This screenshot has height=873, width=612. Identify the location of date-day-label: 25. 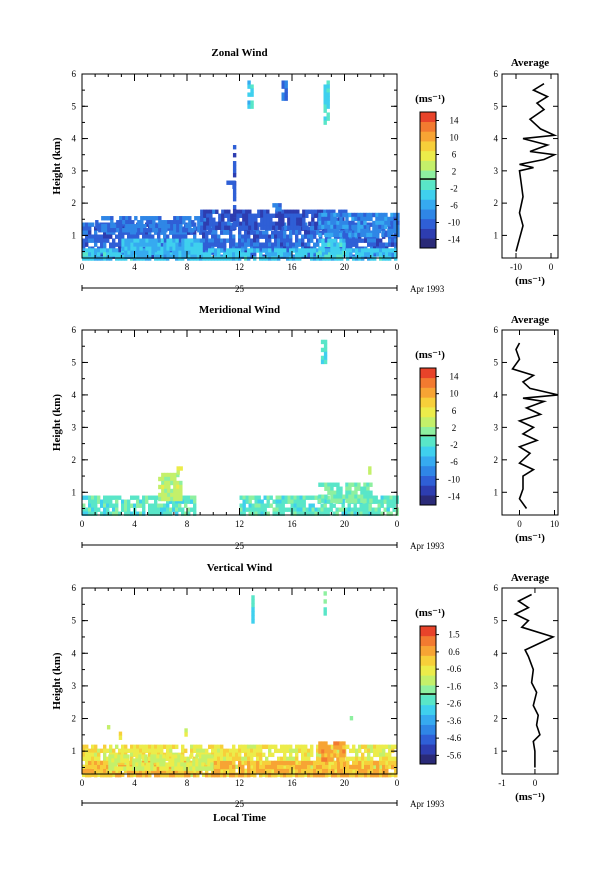
(240, 546).